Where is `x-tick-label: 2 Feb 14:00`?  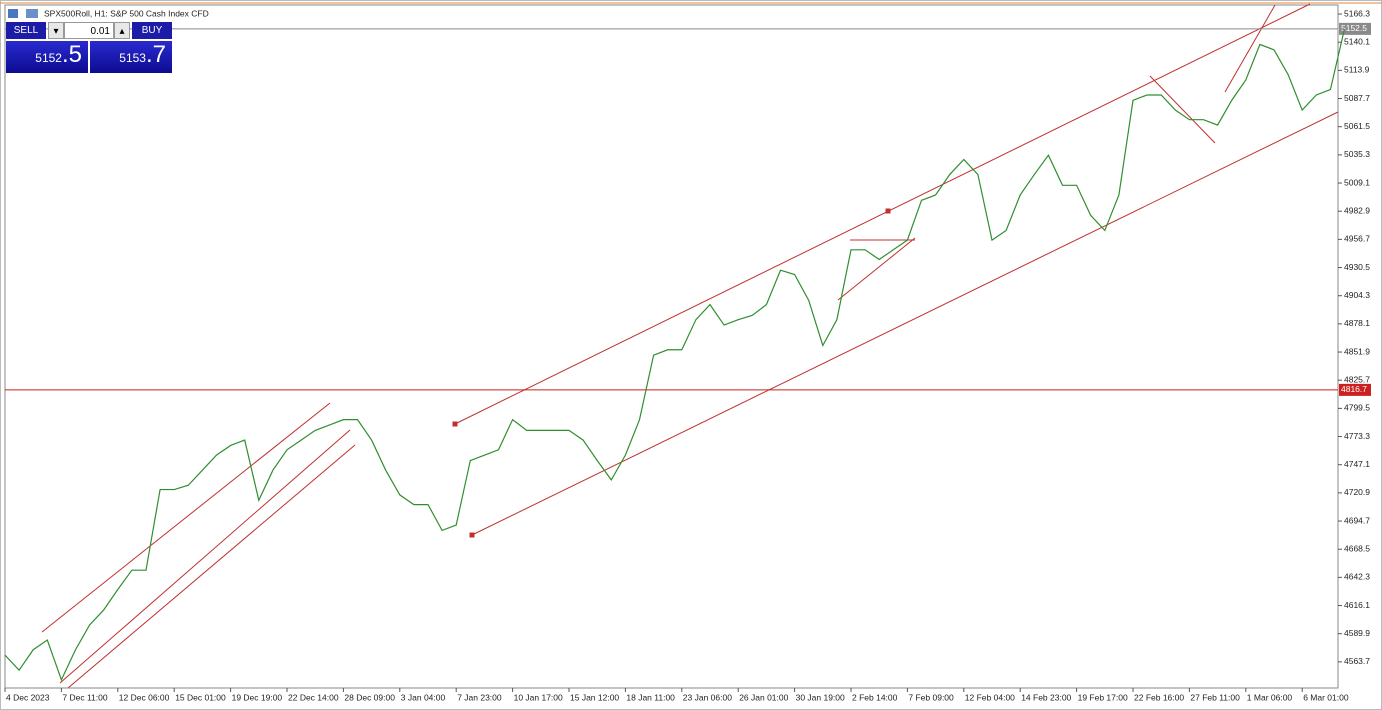 x-tick-label: 2 Feb 14:00 is located at coordinates (875, 697).